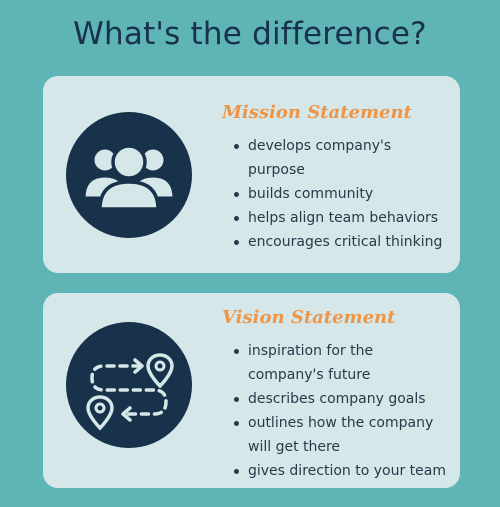 The height and width of the screenshot is (507, 500). Describe the element at coordinates (339, 158) in the screenshot. I see `list-item: develops company's purpose` at that location.